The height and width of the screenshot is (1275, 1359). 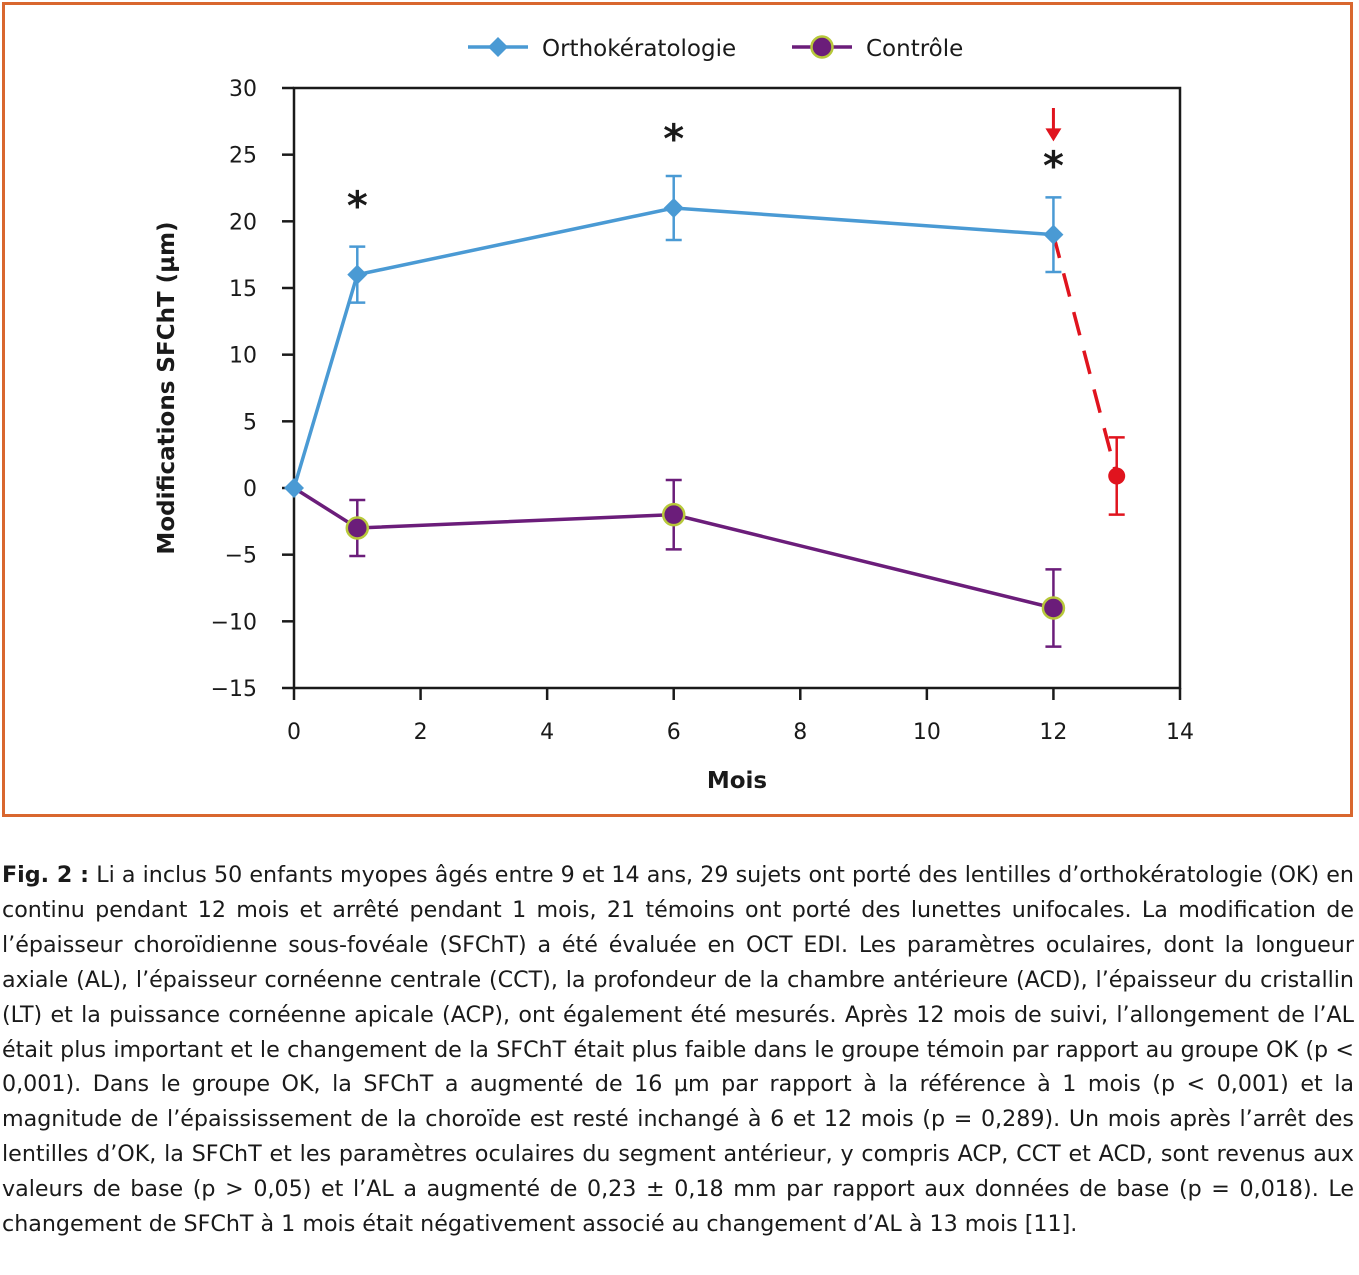 I want to click on x-tick-label: 2, so click(x=421, y=732).